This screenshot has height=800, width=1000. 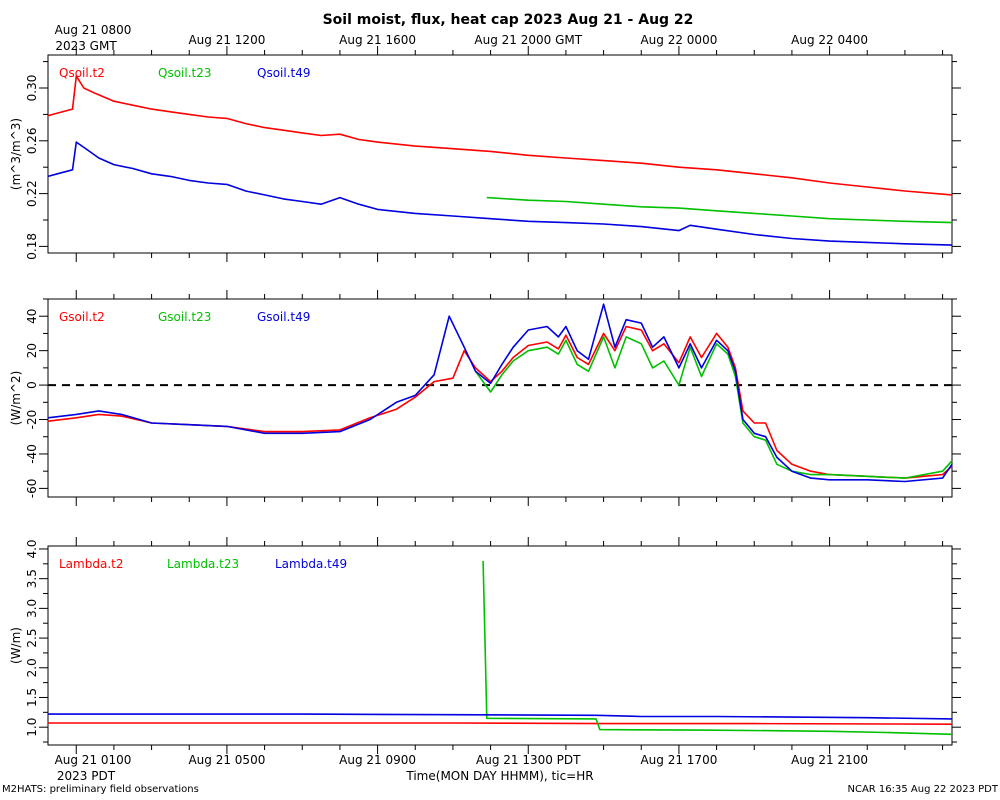 I want to click on bottom-time-label-5: Aug 21 2100, so click(x=829, y=760).